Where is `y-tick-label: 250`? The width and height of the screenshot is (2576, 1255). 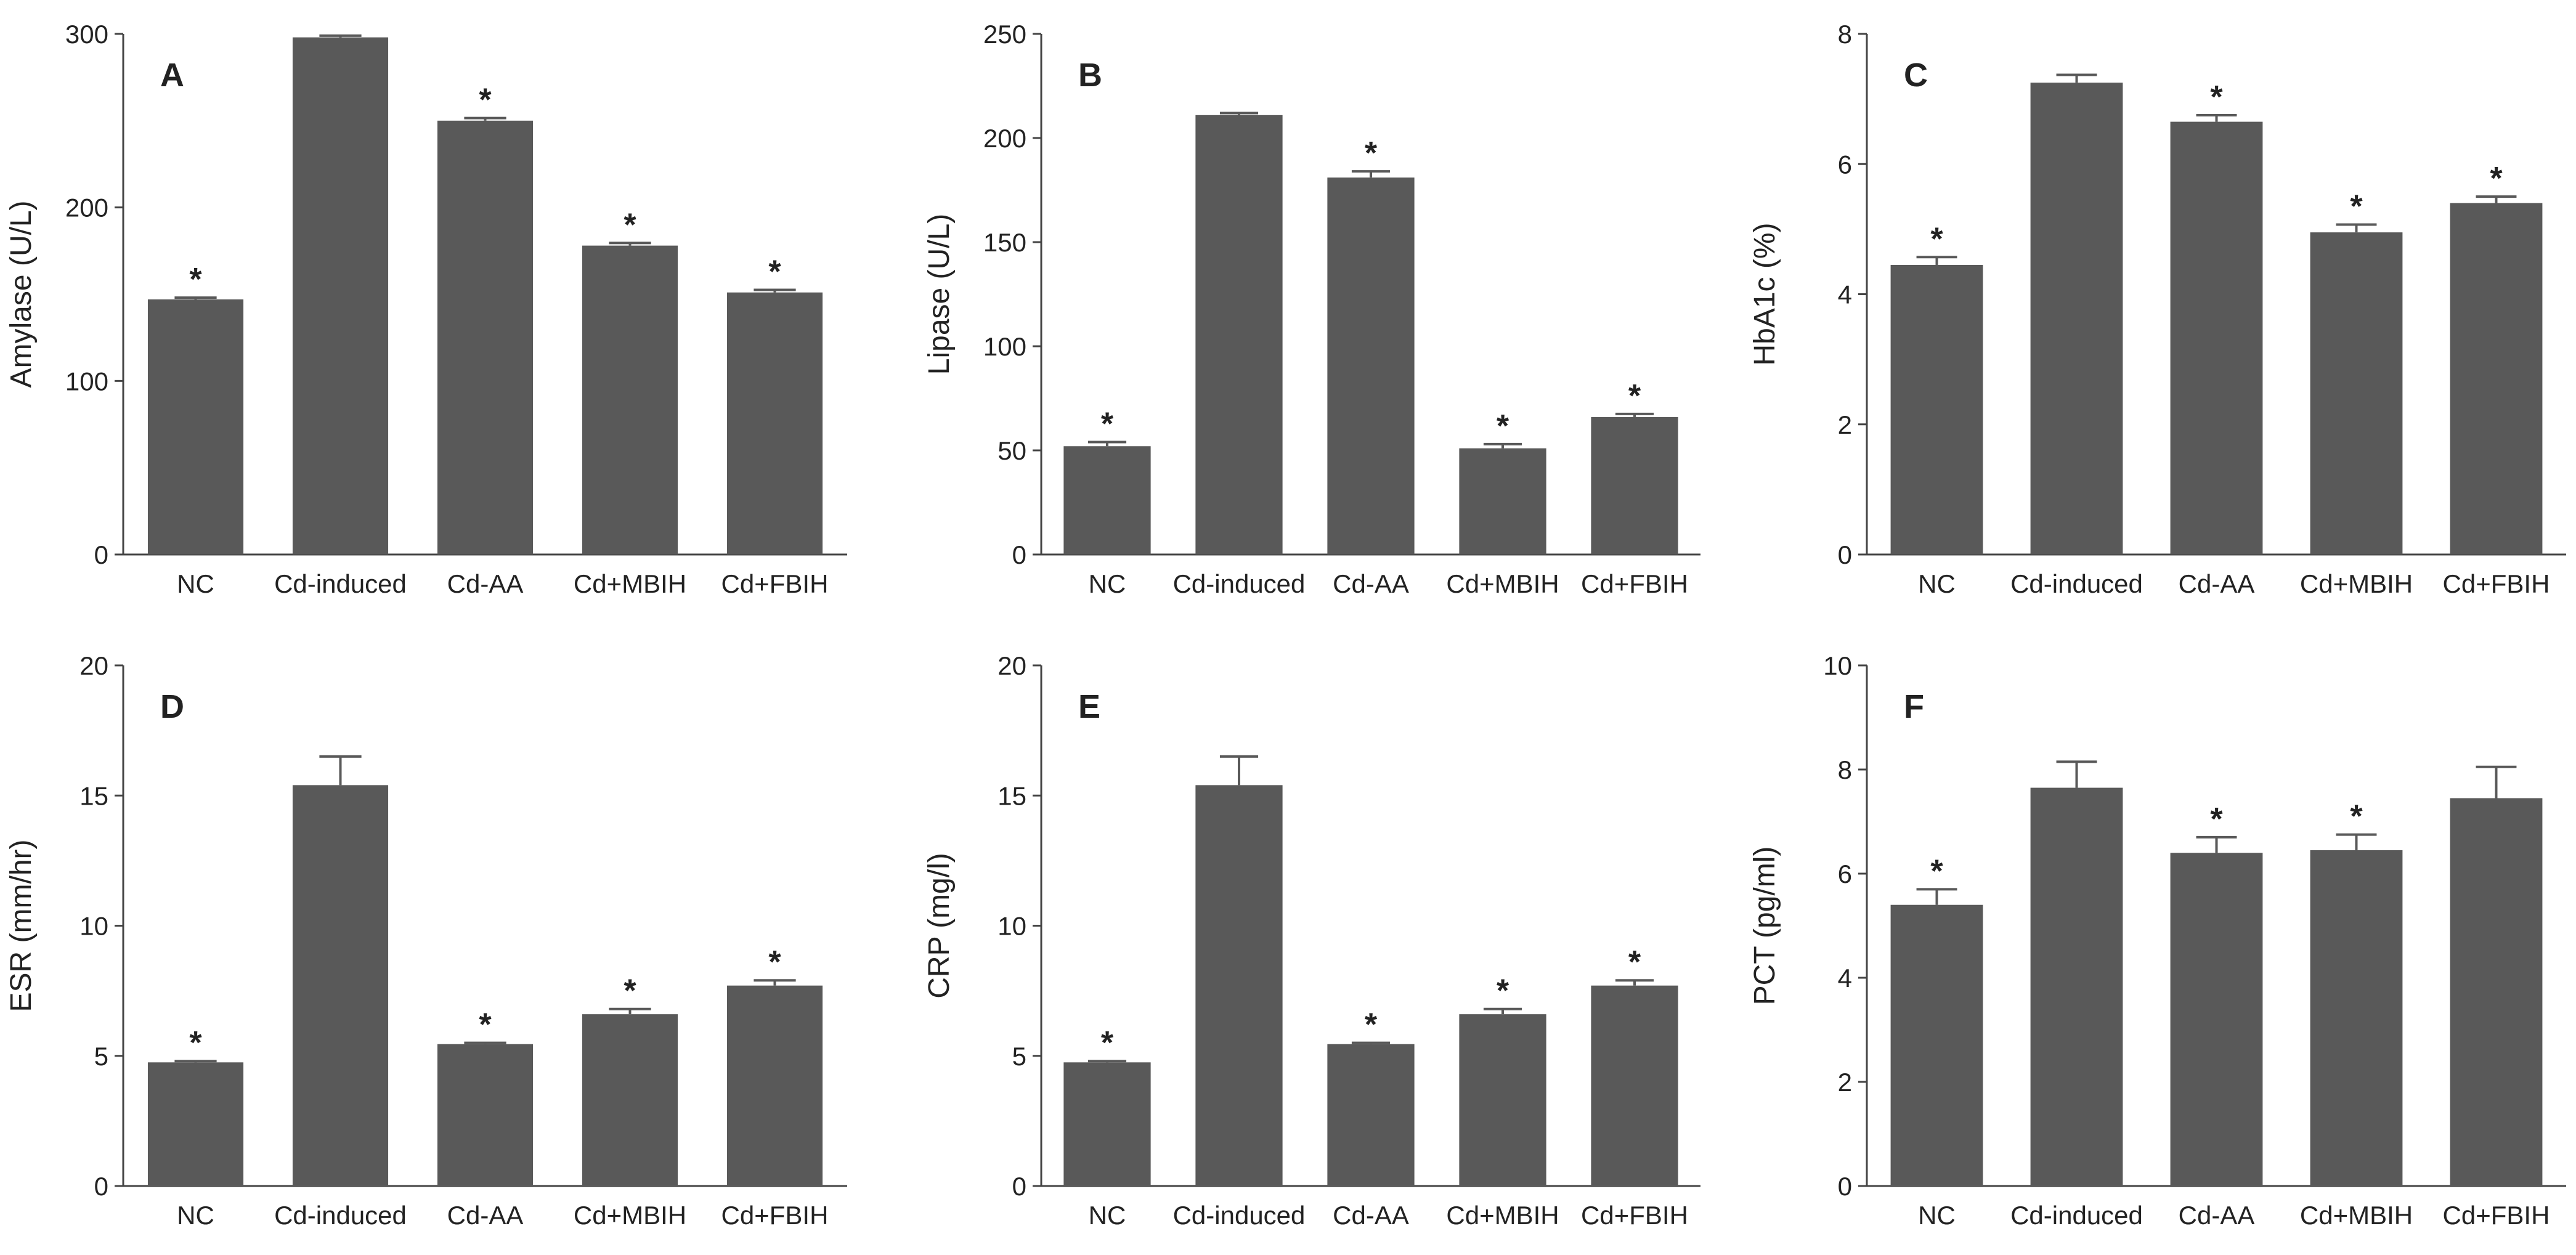
y-tick-label: 250 is located at coordinates (1004, 34).